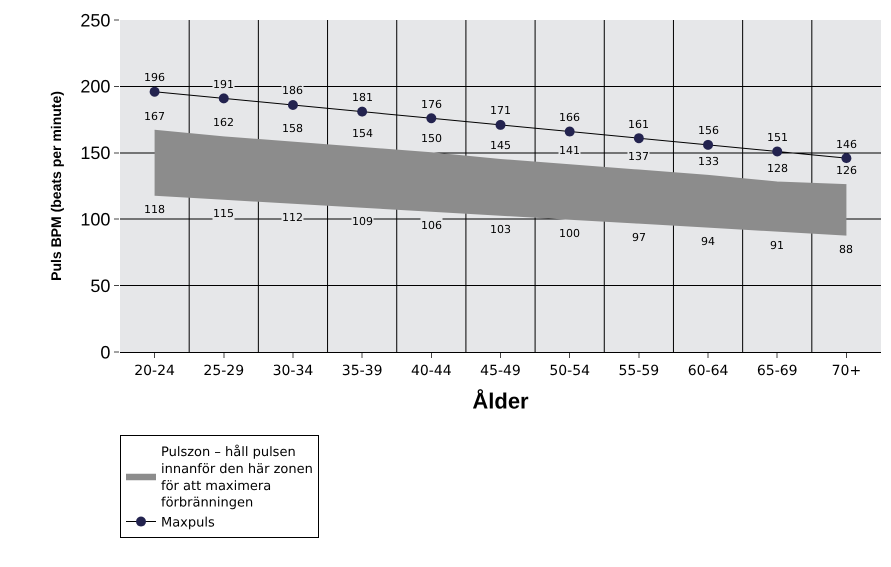  I want to click on data-label: 91, so click(777, 245).